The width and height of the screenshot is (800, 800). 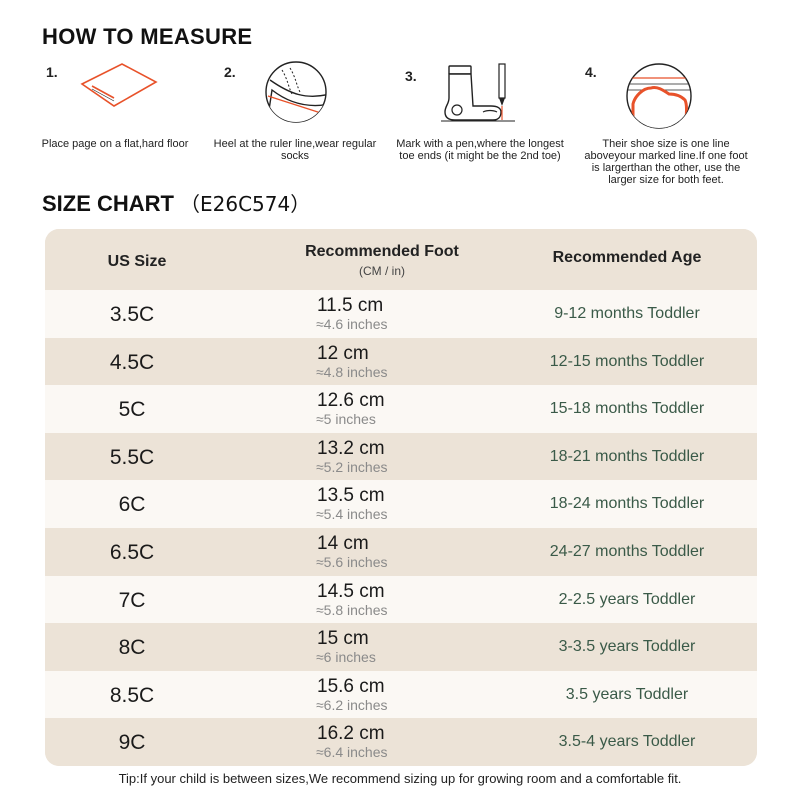 What do you see at coordinates (296, 92) in the screenshot?
I see `heel-on-line-icon` at bounding box center [296, 92].